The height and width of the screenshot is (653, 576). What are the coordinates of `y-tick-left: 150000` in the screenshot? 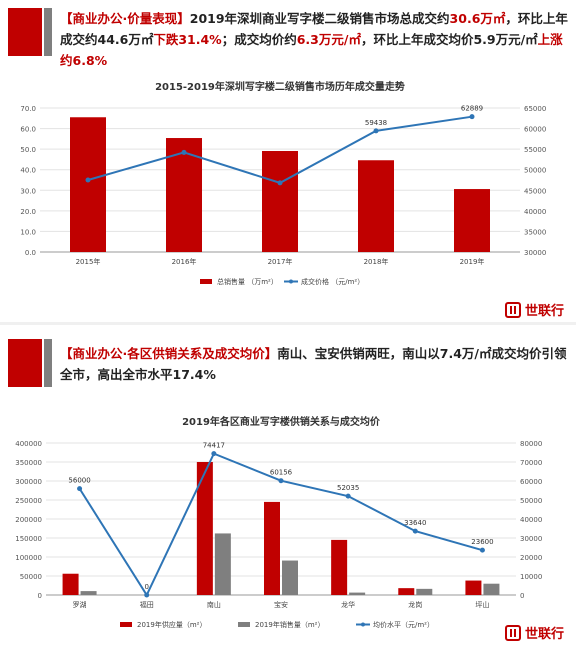 It's located at (28, 539).